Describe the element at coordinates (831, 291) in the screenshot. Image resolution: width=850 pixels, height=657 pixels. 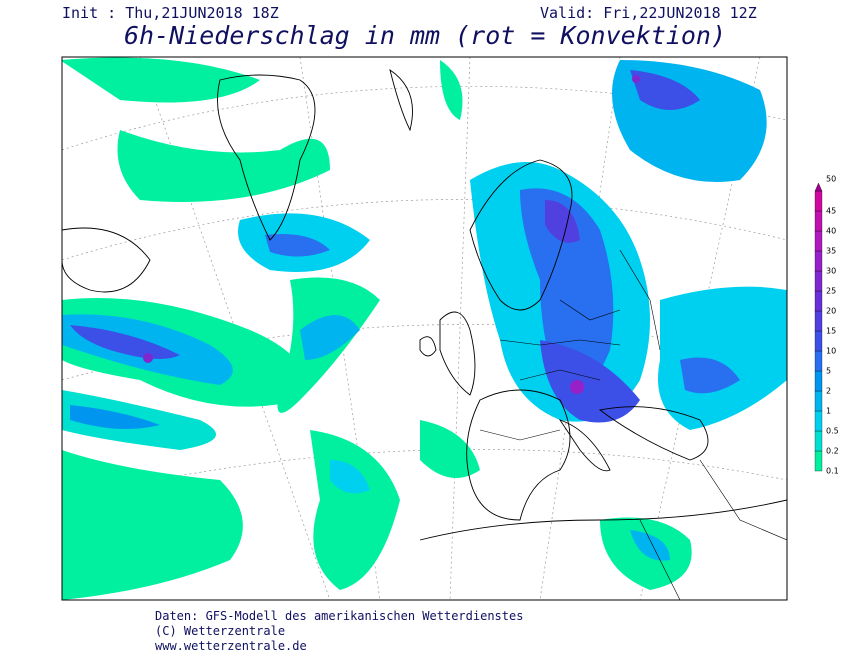
I see `legend-label: 25` at that location.